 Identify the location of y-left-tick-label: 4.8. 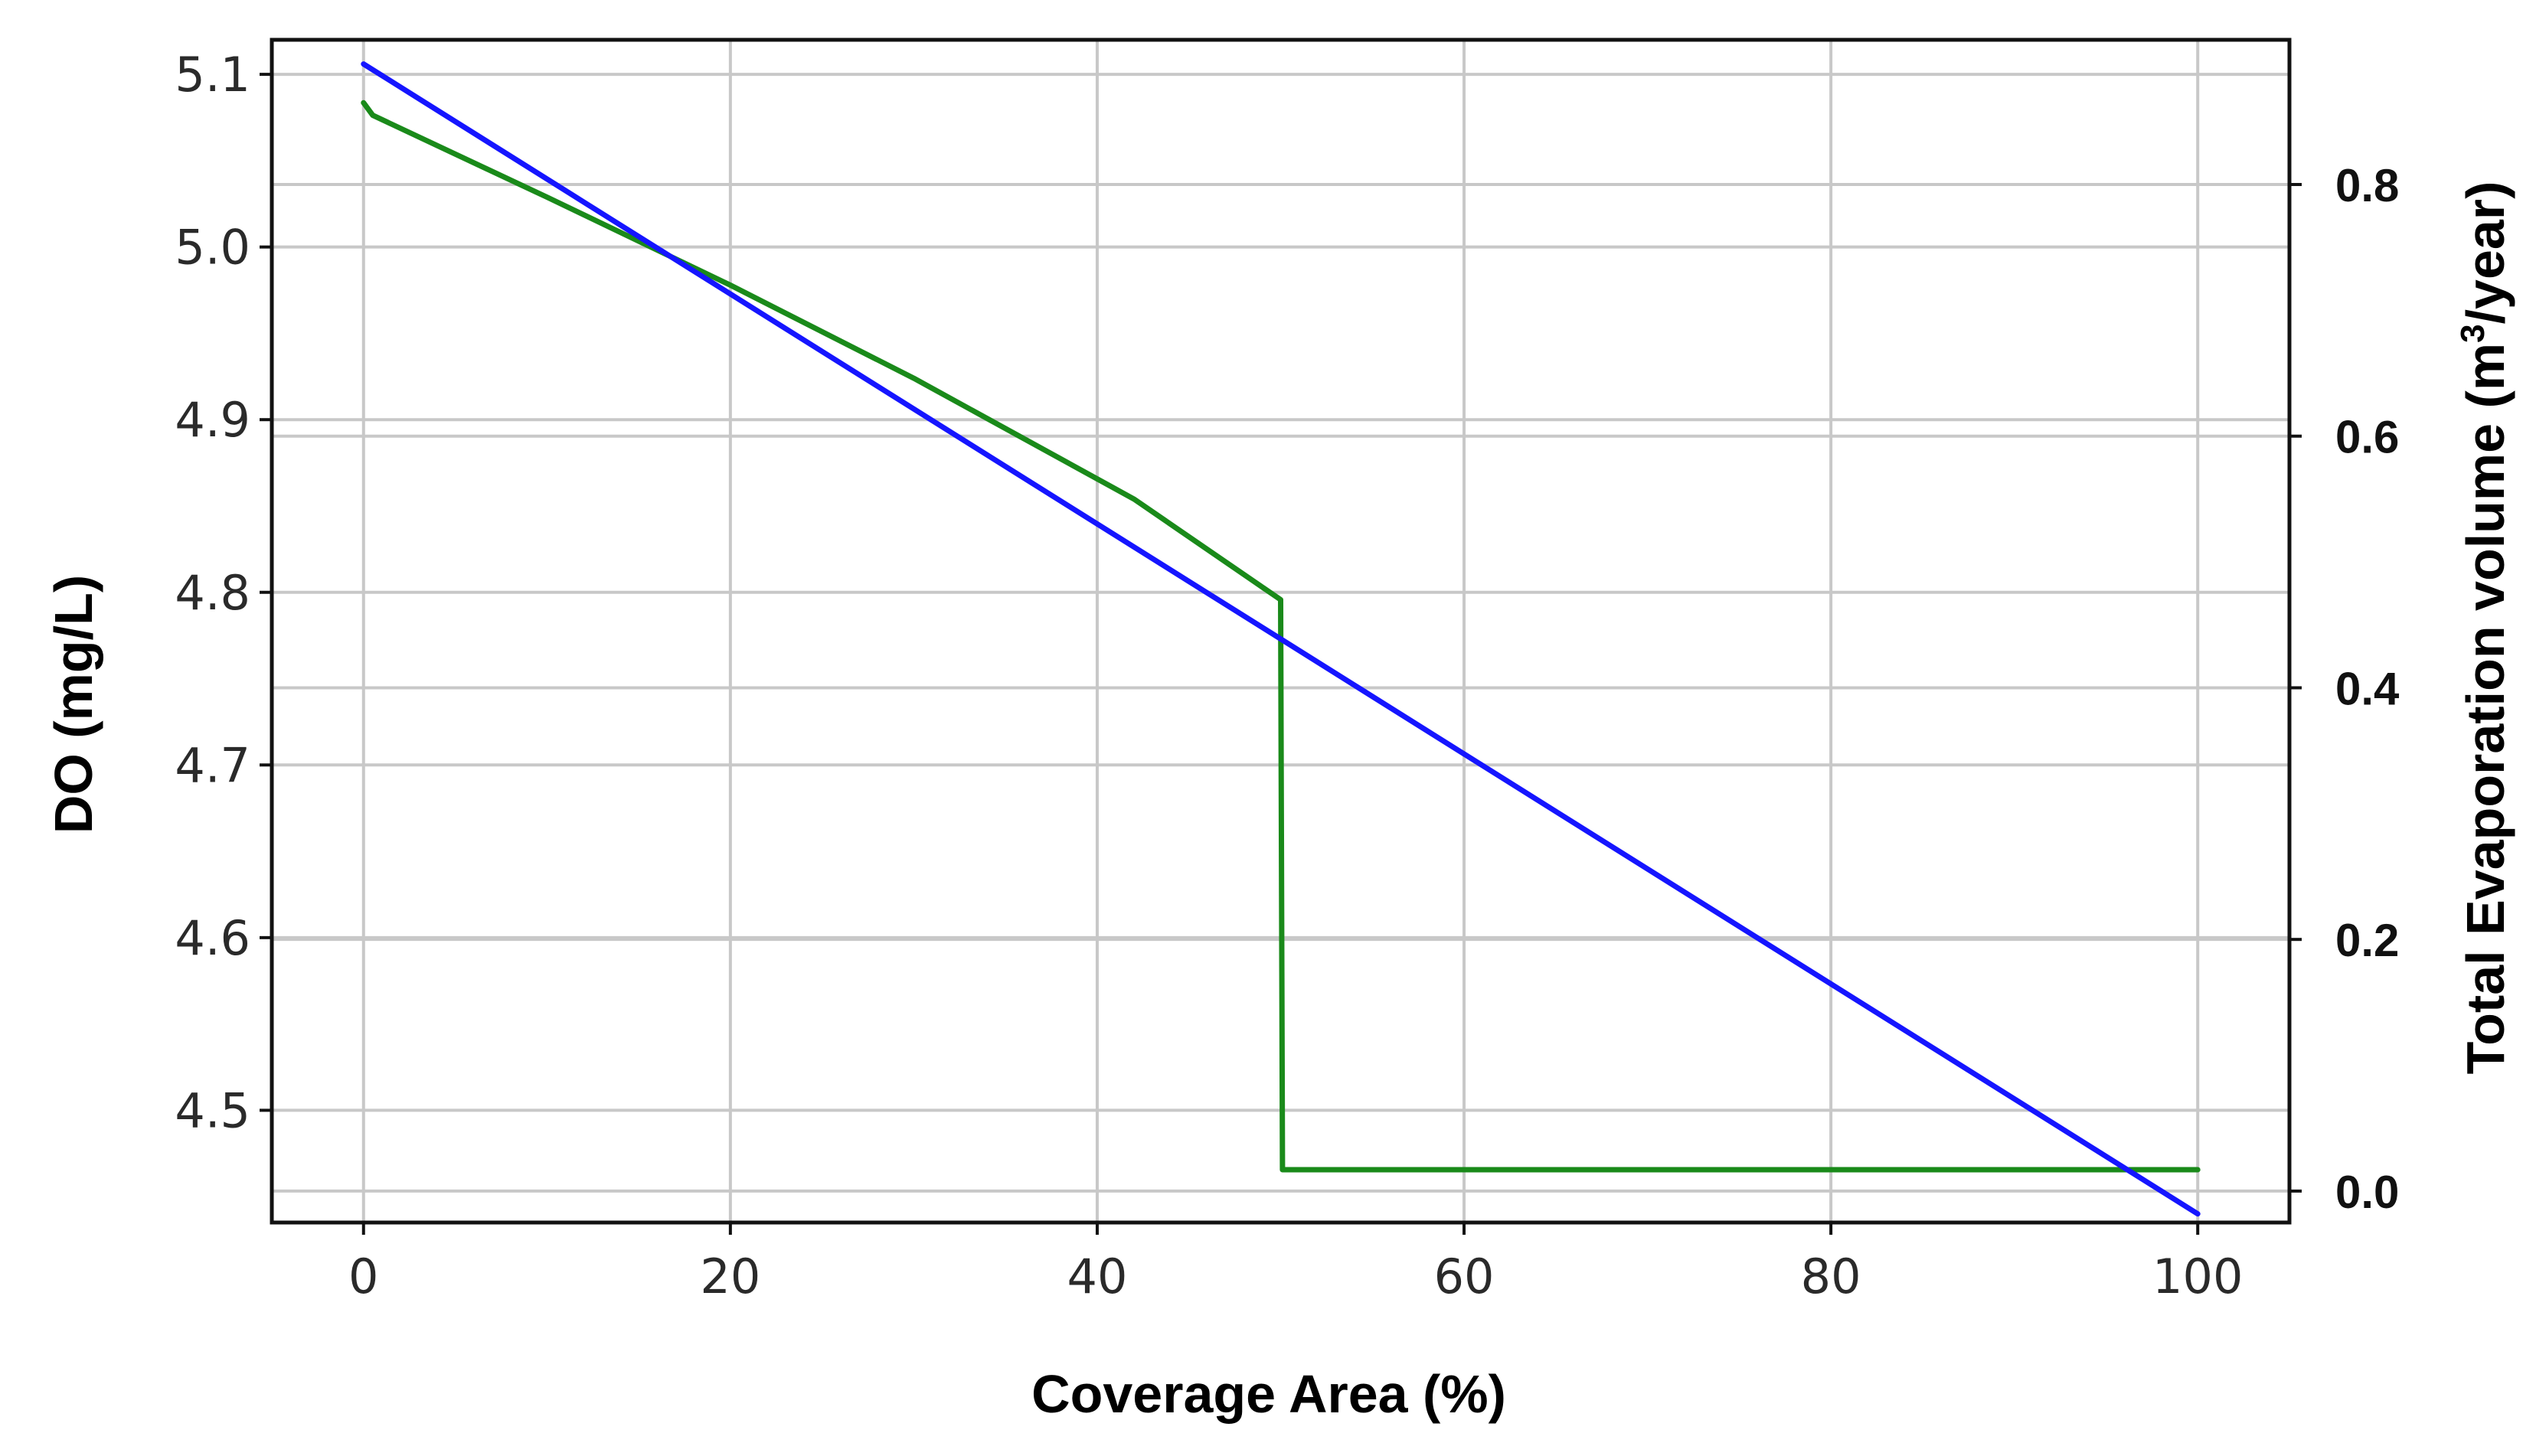
(212, 593).